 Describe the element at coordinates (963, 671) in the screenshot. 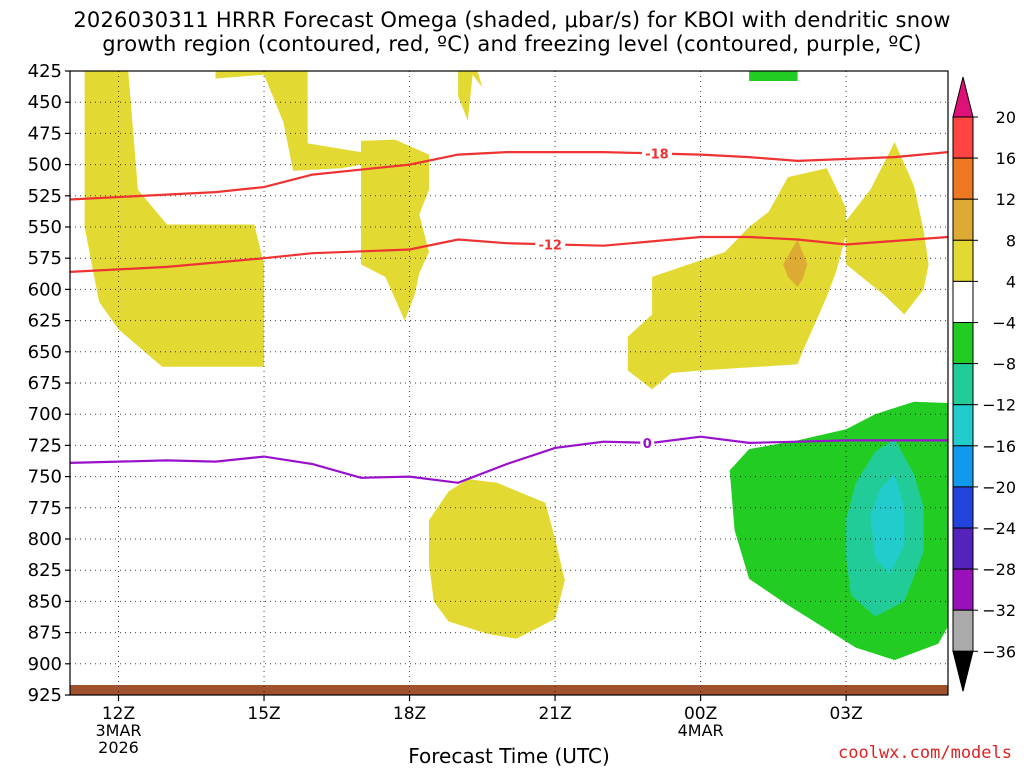

I see `colorbar-bottom-triangle` at that location.